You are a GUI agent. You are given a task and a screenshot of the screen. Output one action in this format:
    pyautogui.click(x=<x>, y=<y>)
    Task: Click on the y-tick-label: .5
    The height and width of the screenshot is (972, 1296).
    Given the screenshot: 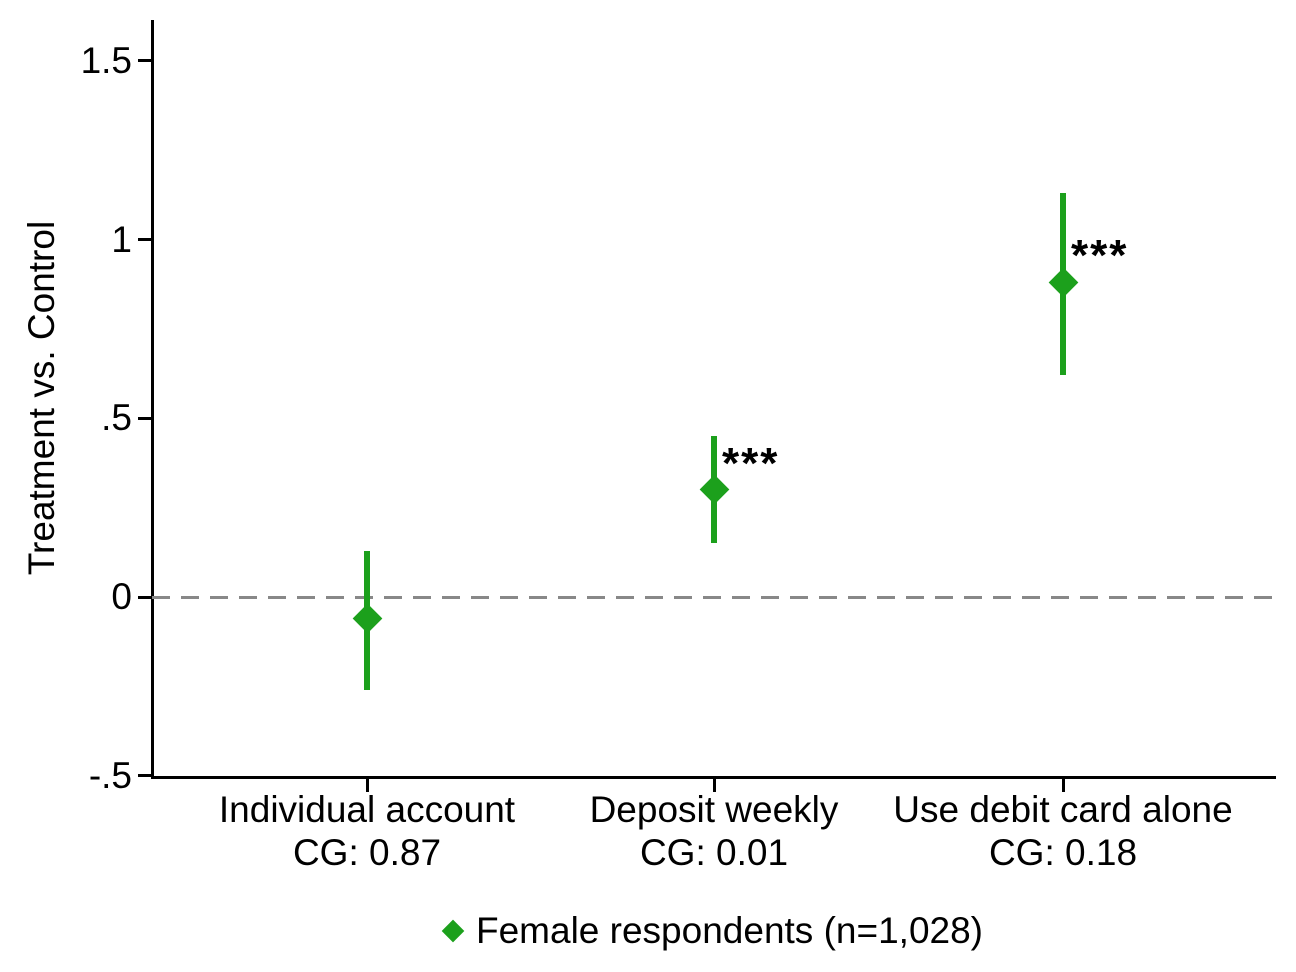 What is the action you would take?
    pyautogui.click(x=116, y=418)
    